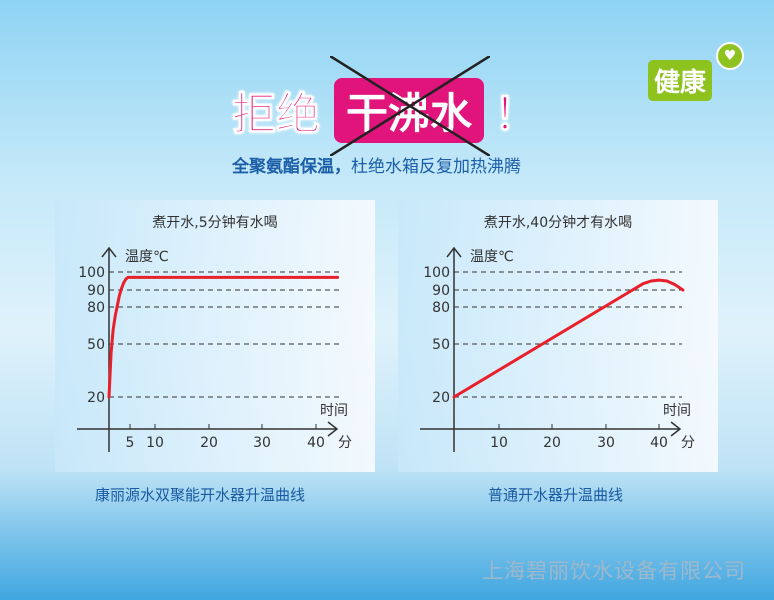  What do you see at coordinates (558, 223) in the screenshot?
I see `chart-title: 煮开水,40分钟才有水喝` at bounding box center [558, 223].